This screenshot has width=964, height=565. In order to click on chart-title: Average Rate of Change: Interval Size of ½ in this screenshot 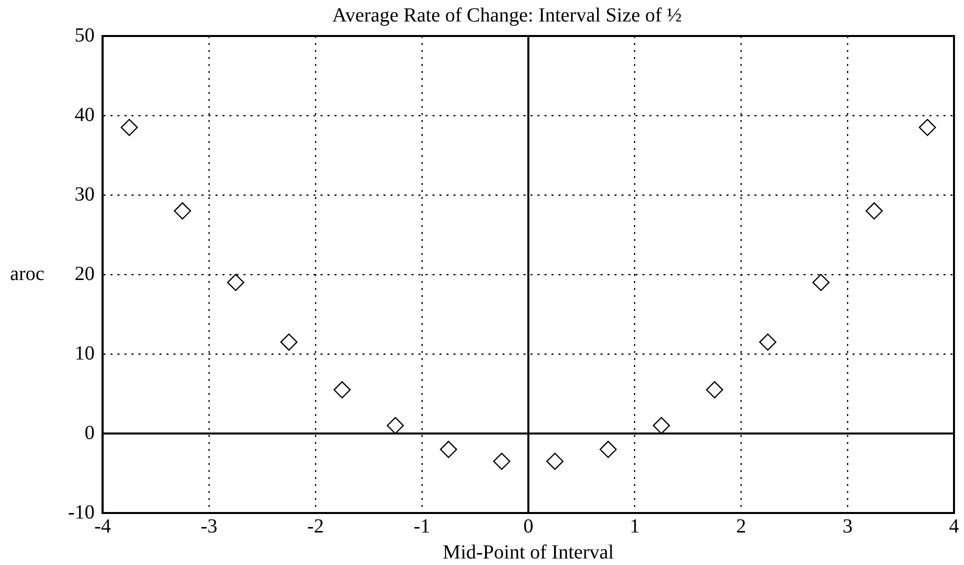, I will do `click(507, 15)`.